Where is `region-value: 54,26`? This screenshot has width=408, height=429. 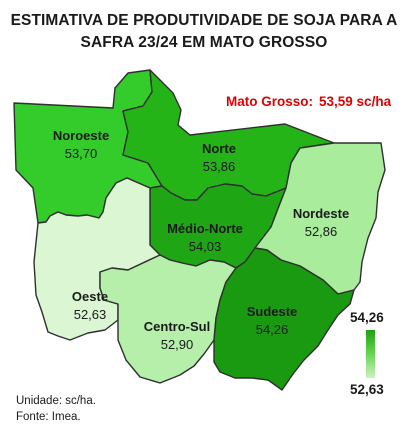
region-value: 54,26 is located at coordinates (272, 329).